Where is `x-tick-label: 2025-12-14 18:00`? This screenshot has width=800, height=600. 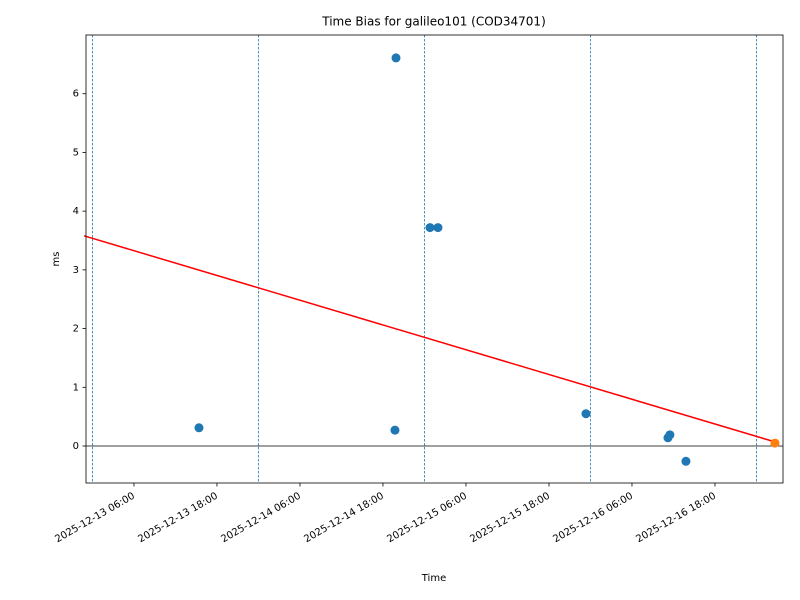 x-tick-label: 2025-12-14 18:00 is located at coordinates (344, 518).